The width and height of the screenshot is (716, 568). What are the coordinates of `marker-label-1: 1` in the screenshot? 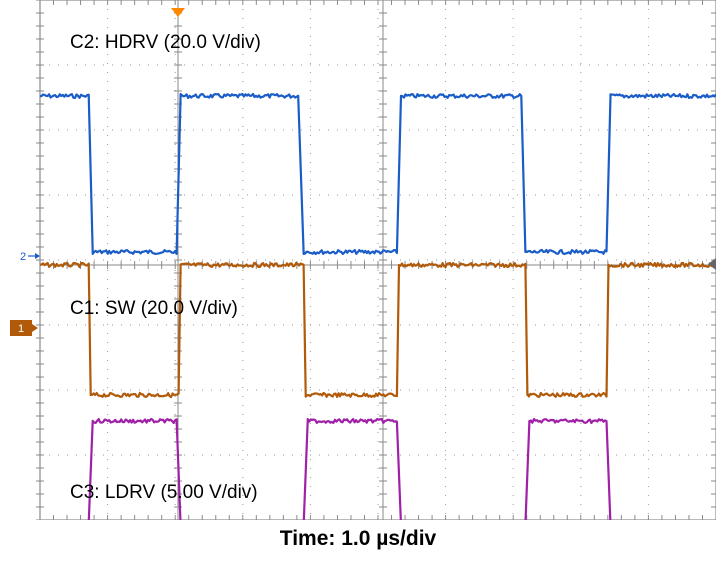 It's located at (21, 329).